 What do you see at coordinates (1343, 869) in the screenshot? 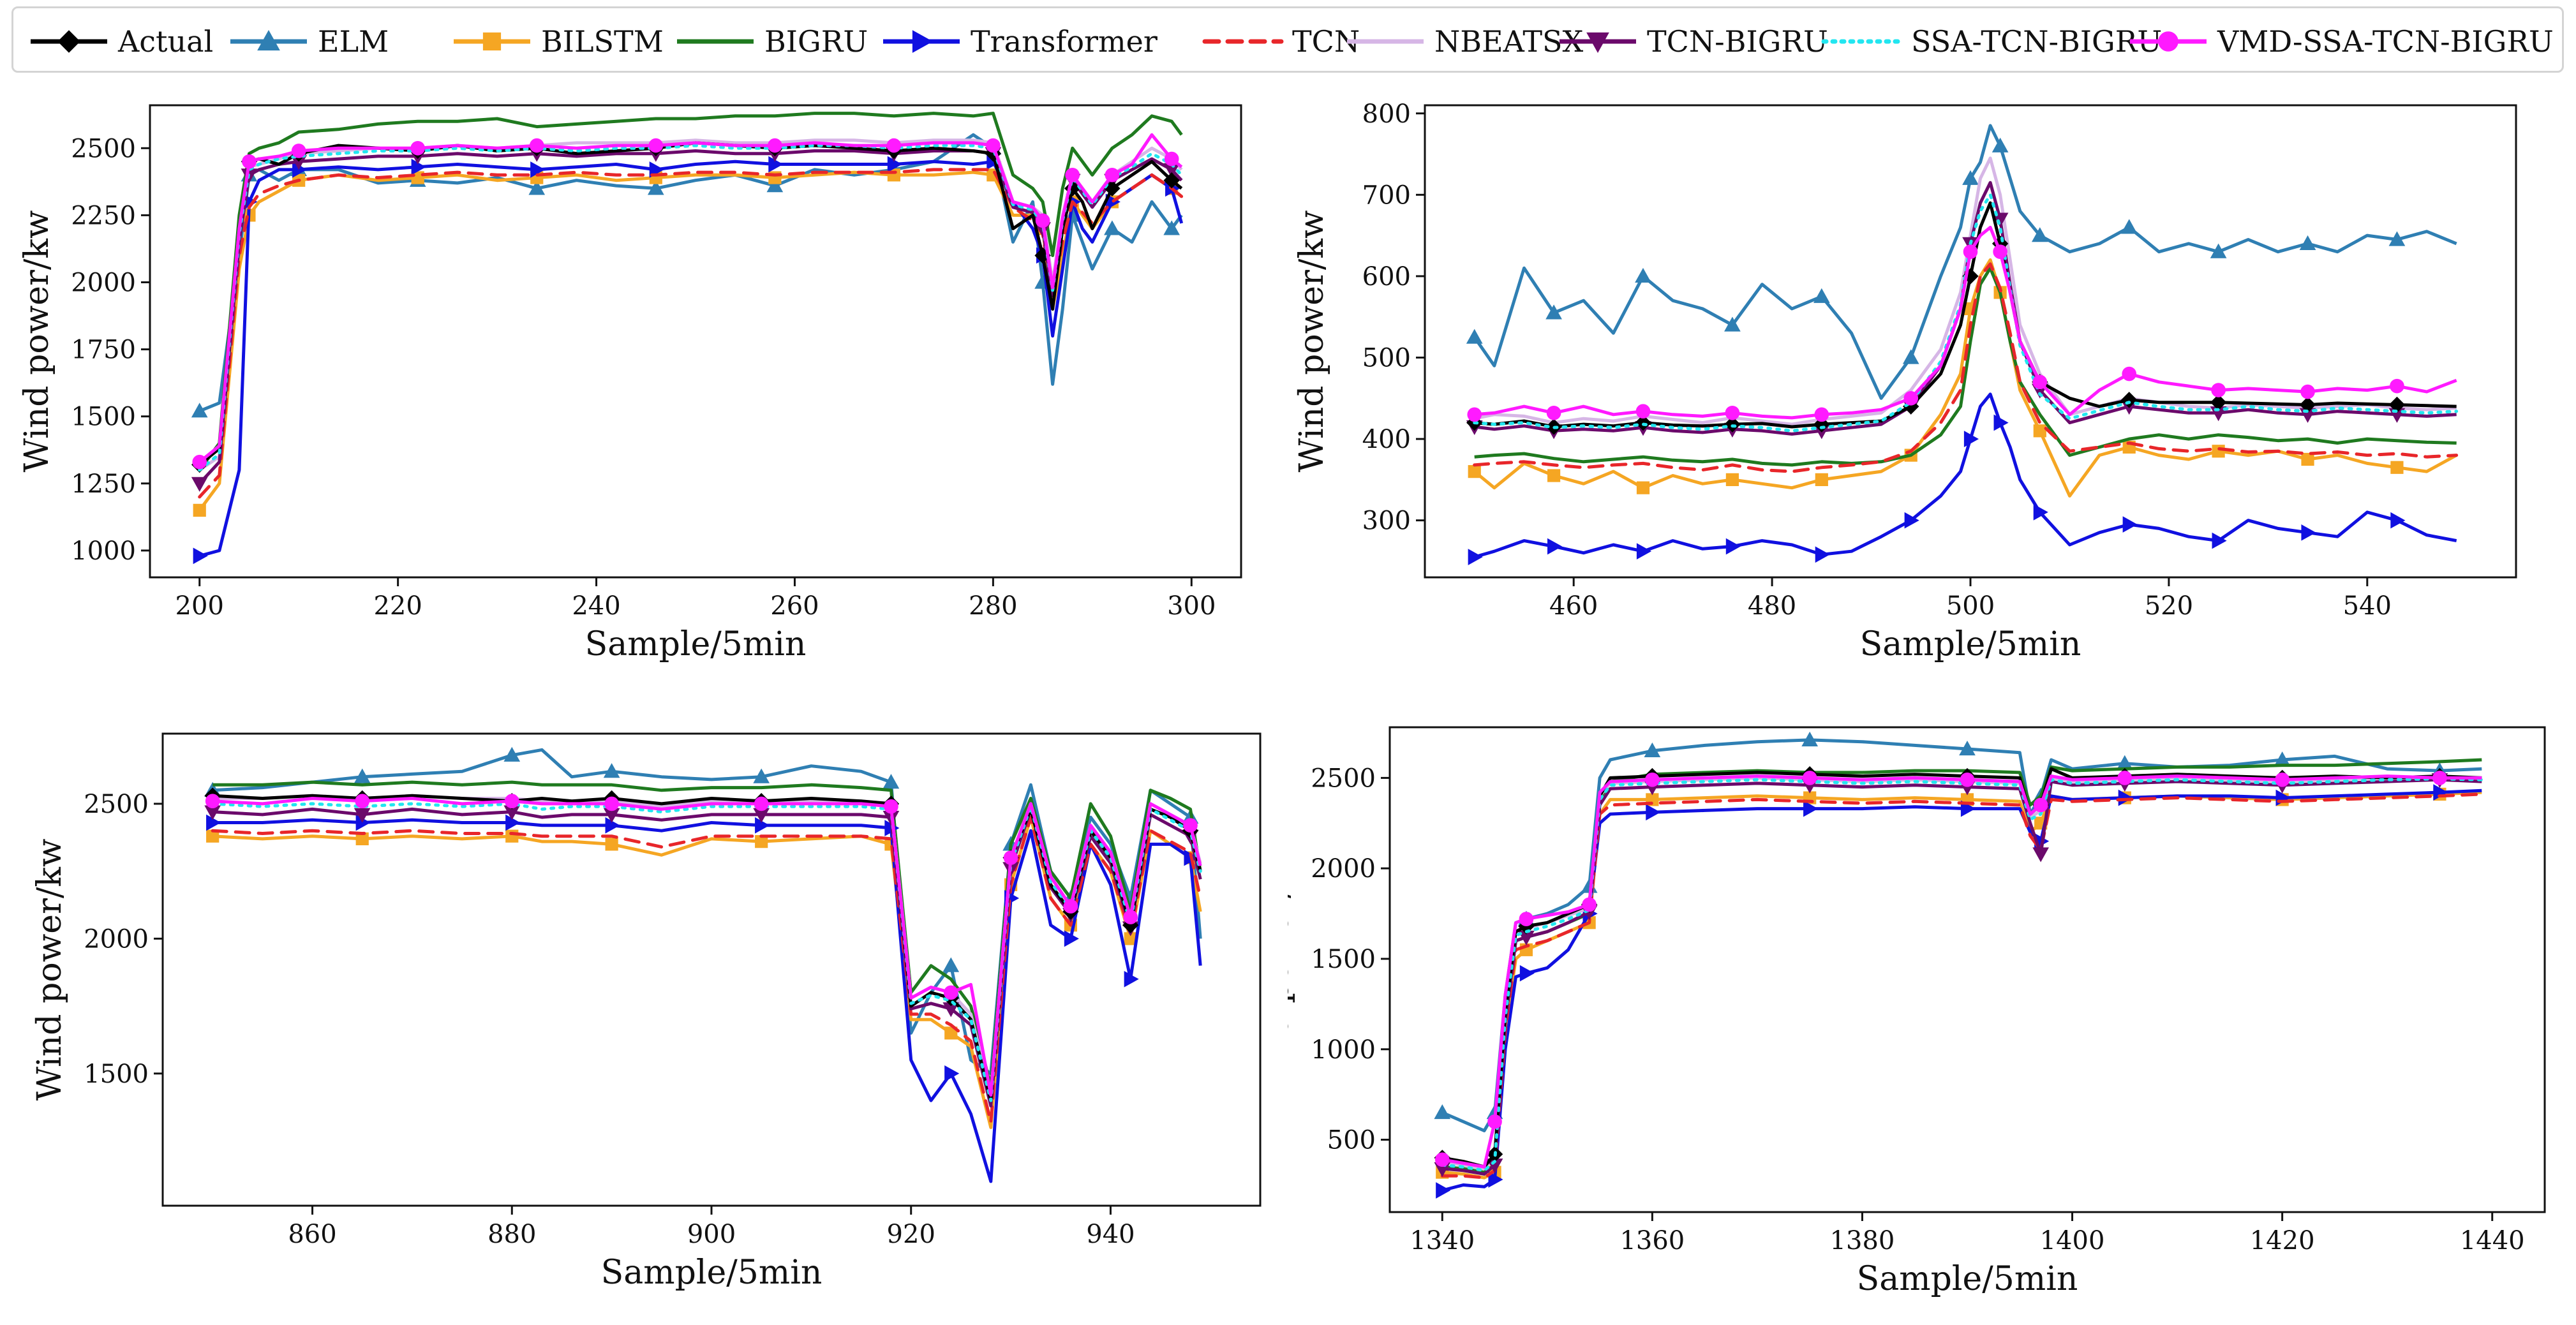
I see `y-tick-label: 2000` at bounding box center [1343, 869].